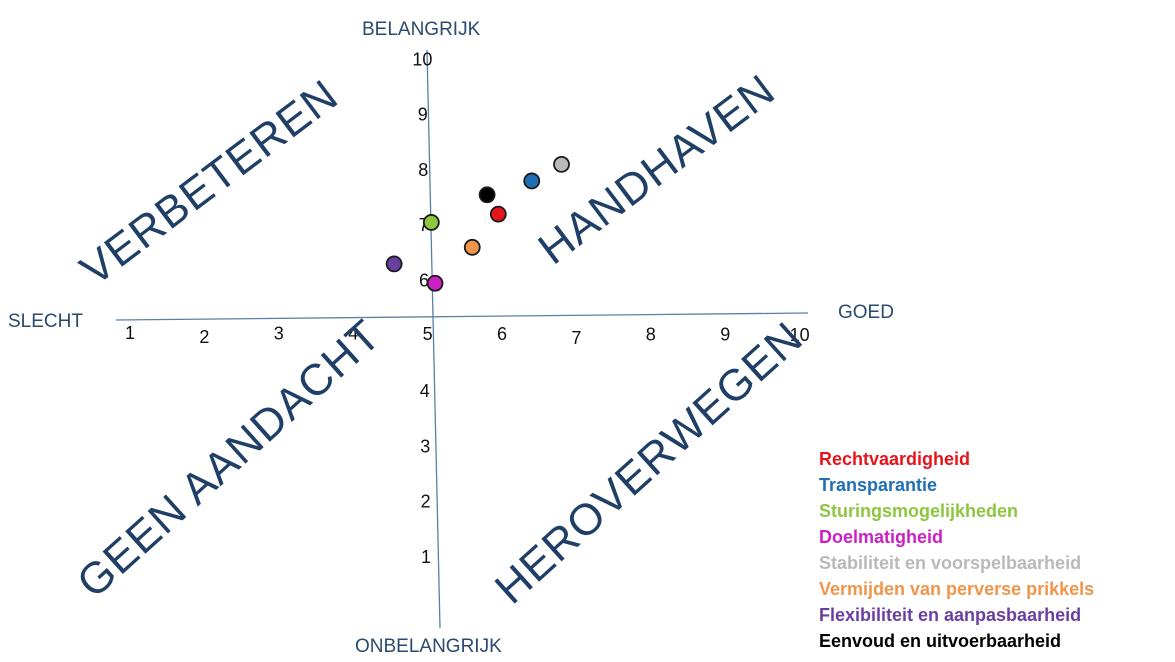 The width and height of the screenshot is (1175, 662). I want to click on x-tick-label: 7, so click(576, 338).